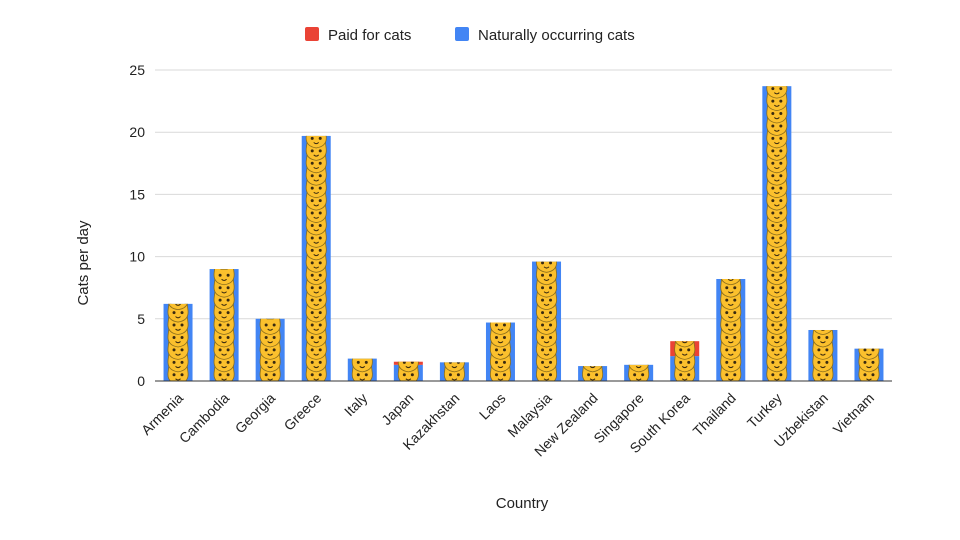 This screenshot has width=960, height=540. What do you see at coordinates (397, 409) in the screenshot?
I see `x-tick-label: Japan` at bounding box center [397, 409].